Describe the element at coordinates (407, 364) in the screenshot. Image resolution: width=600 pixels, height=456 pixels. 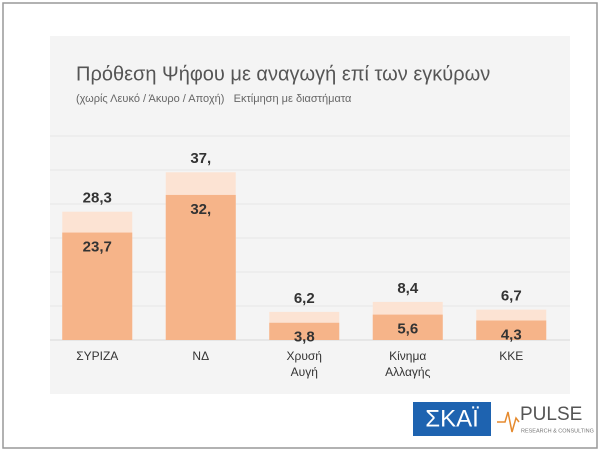
I see `x-tick-label: Κίνημα Αλλαγής` at that location.